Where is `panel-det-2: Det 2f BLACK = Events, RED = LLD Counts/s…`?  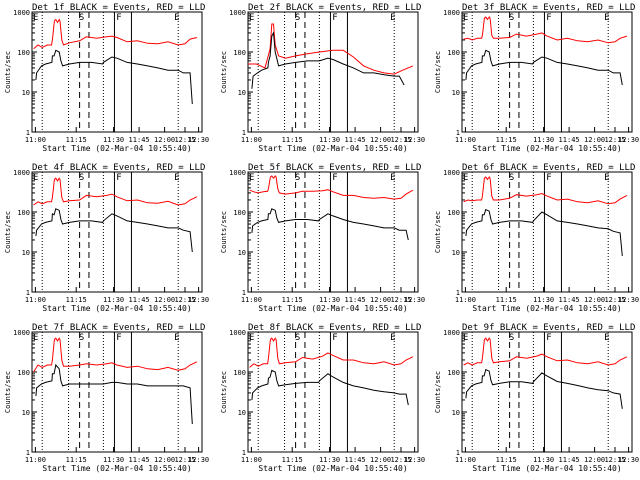 panel-det-2: Det 2f BLACK = Events, RED = LLD Counts/s… is located at coordinates (322, 78).